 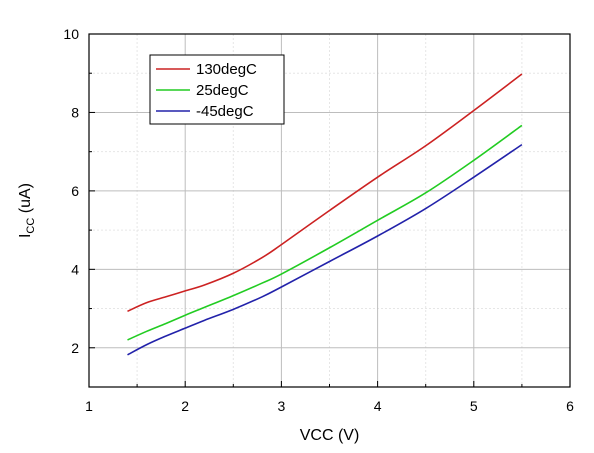 What do you see at coordinates (89, 406) in the screenshot?
I see `x-tick-label: 1` at bounding box center [89, 406].